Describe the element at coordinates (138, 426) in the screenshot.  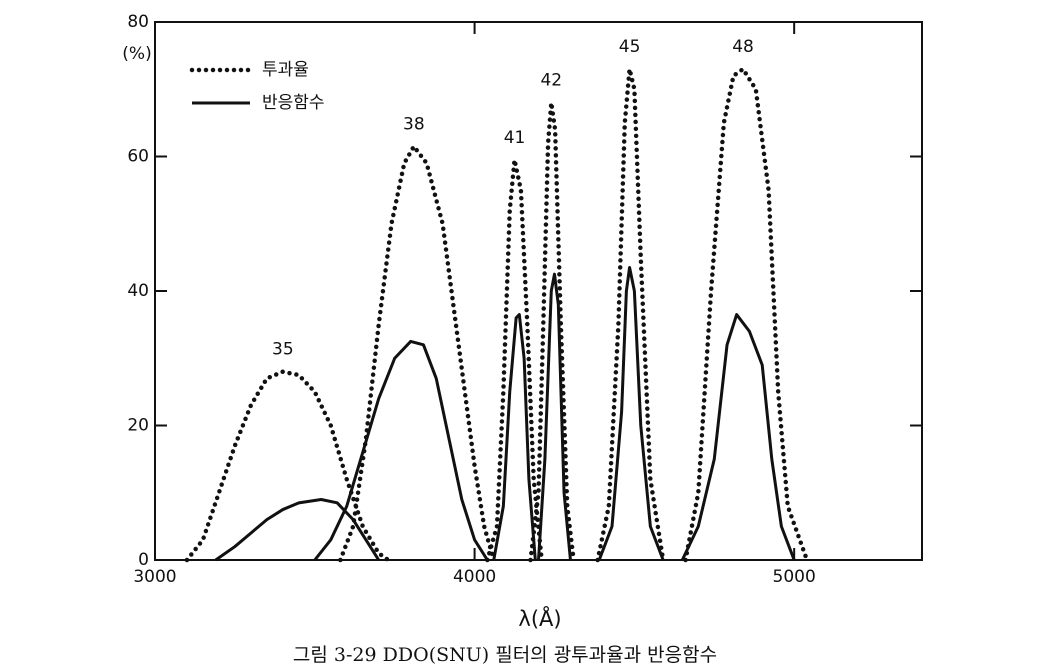
I see `y-tick-label: 20` at that location.